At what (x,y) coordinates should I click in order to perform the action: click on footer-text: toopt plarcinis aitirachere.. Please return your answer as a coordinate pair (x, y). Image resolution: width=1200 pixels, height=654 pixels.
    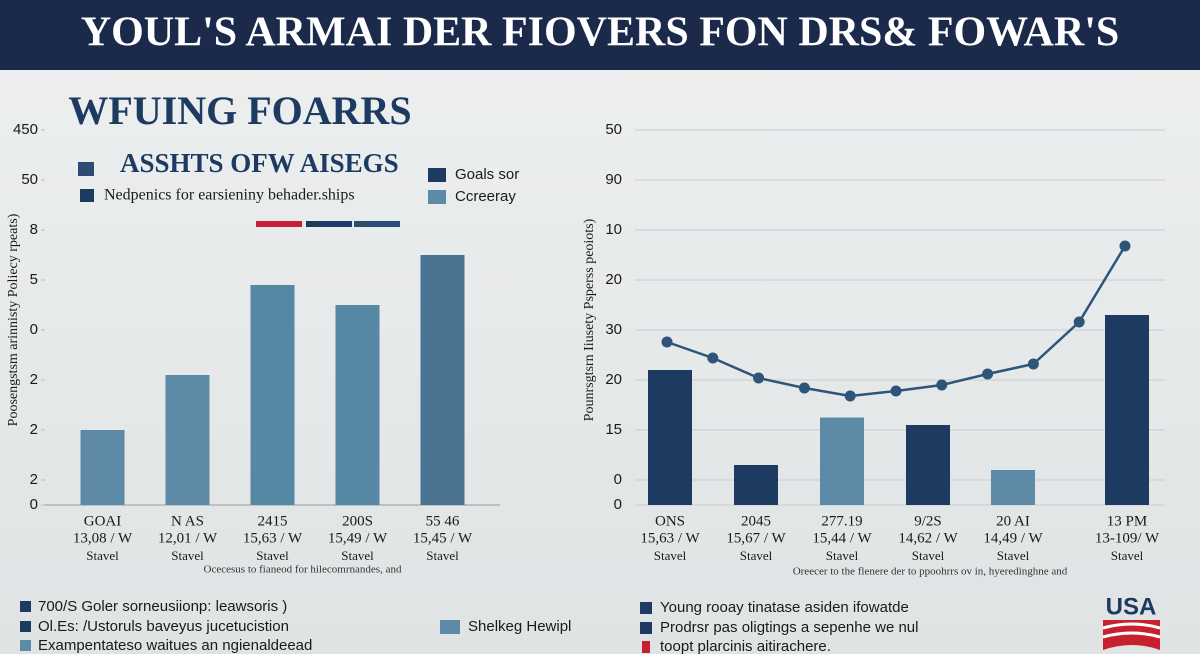
    Looking at the image, I should click on (745, 646).